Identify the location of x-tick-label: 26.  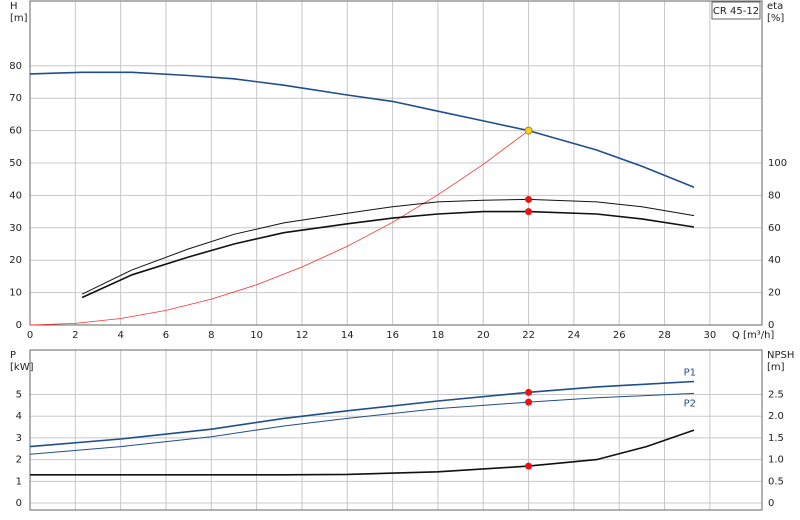
(619, 335).